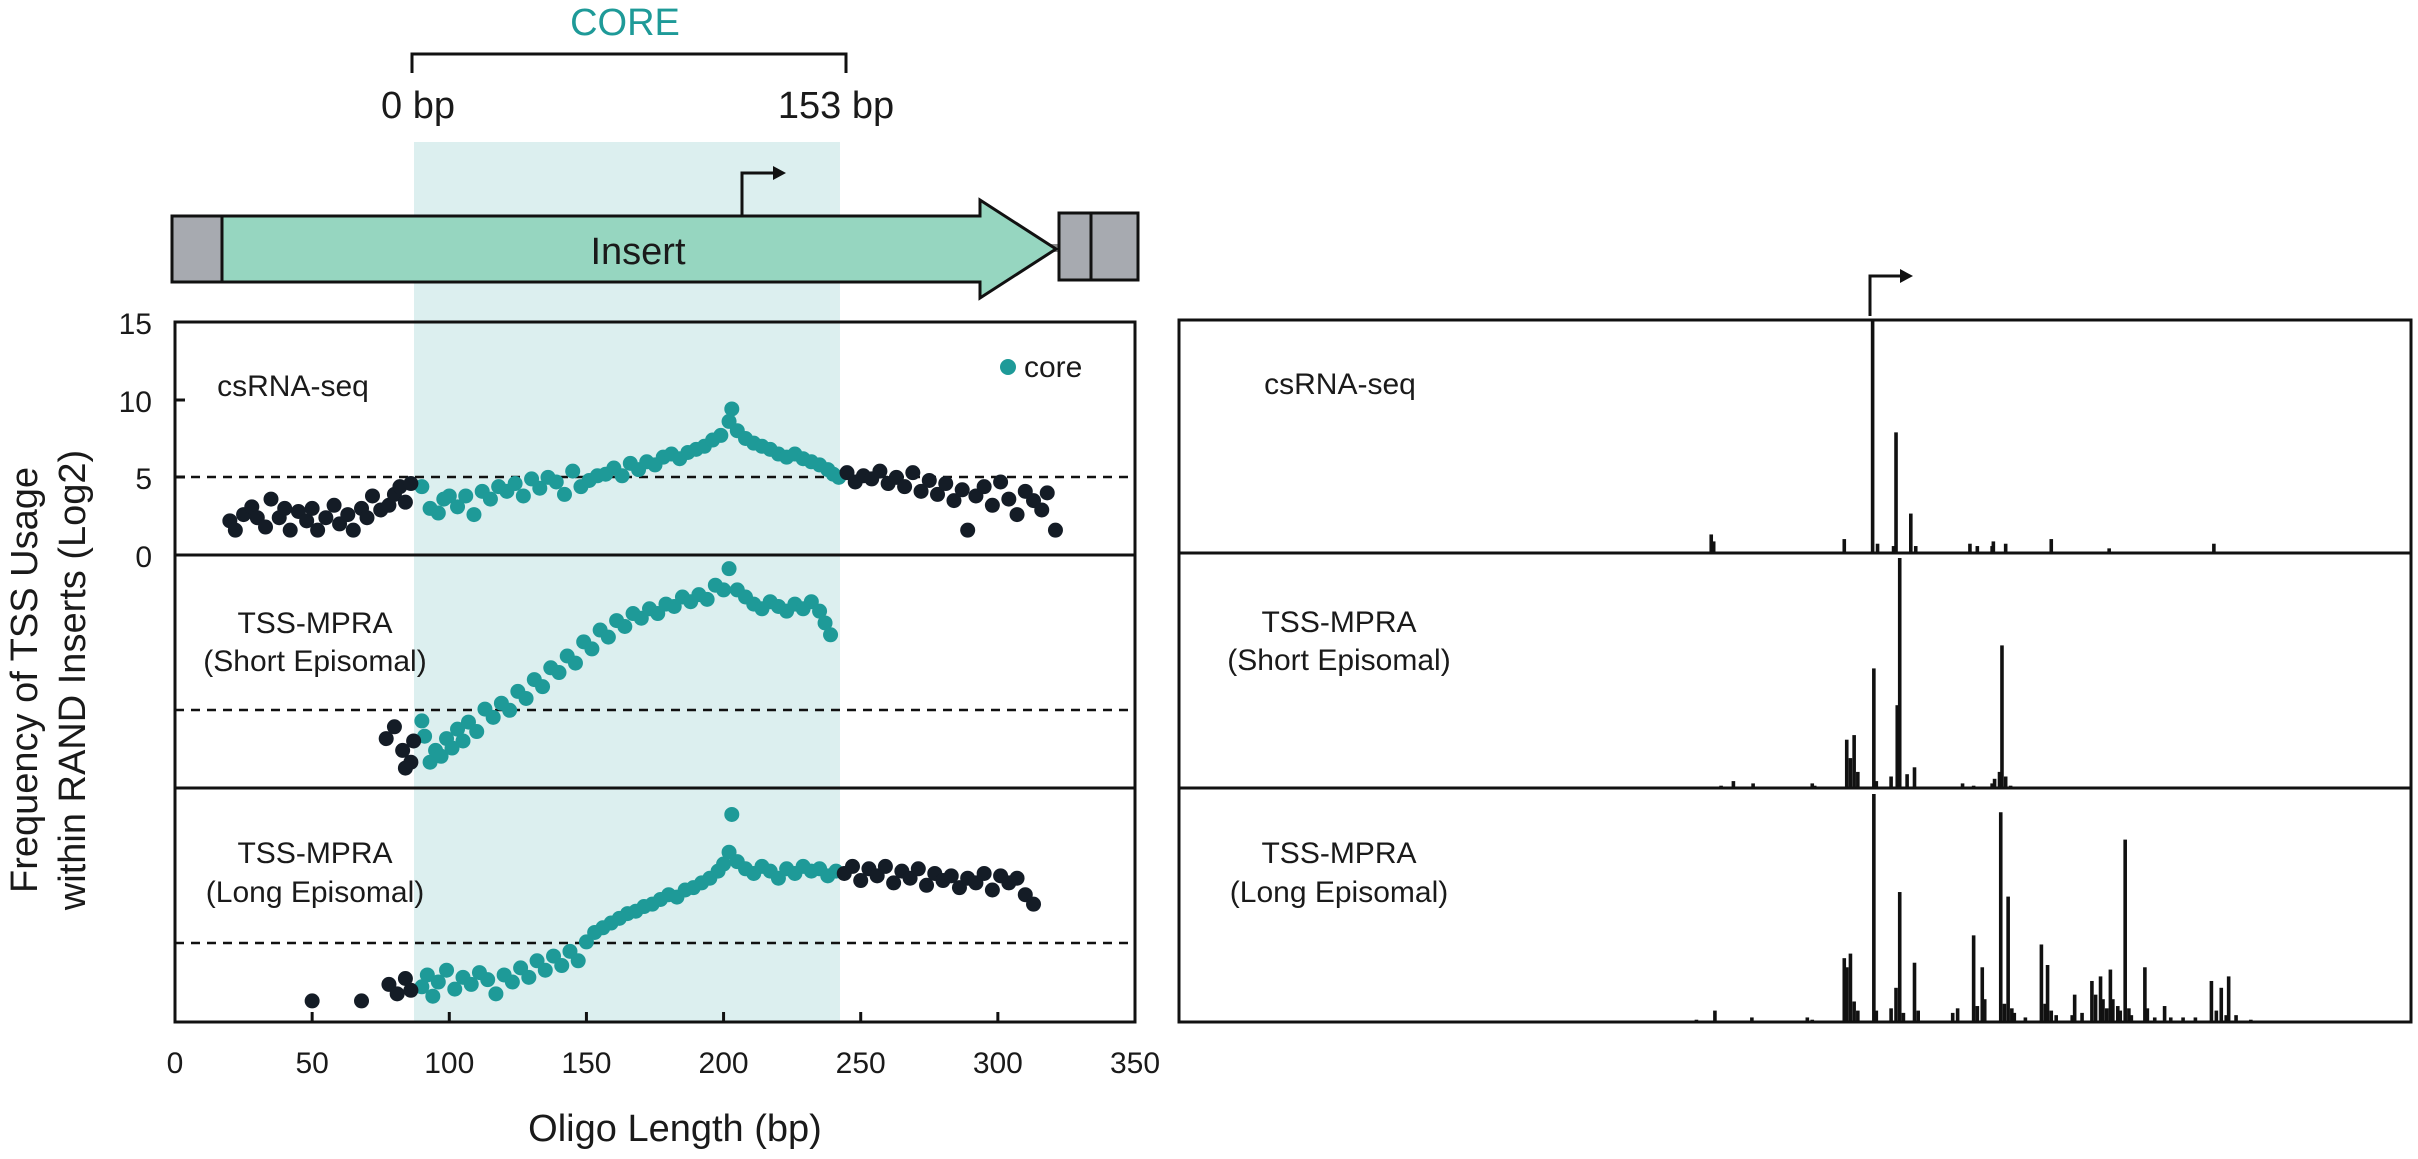 This screenshot has height=1159, width=2418. I want to click on right-panel-1-bars, so click(1962, 437).